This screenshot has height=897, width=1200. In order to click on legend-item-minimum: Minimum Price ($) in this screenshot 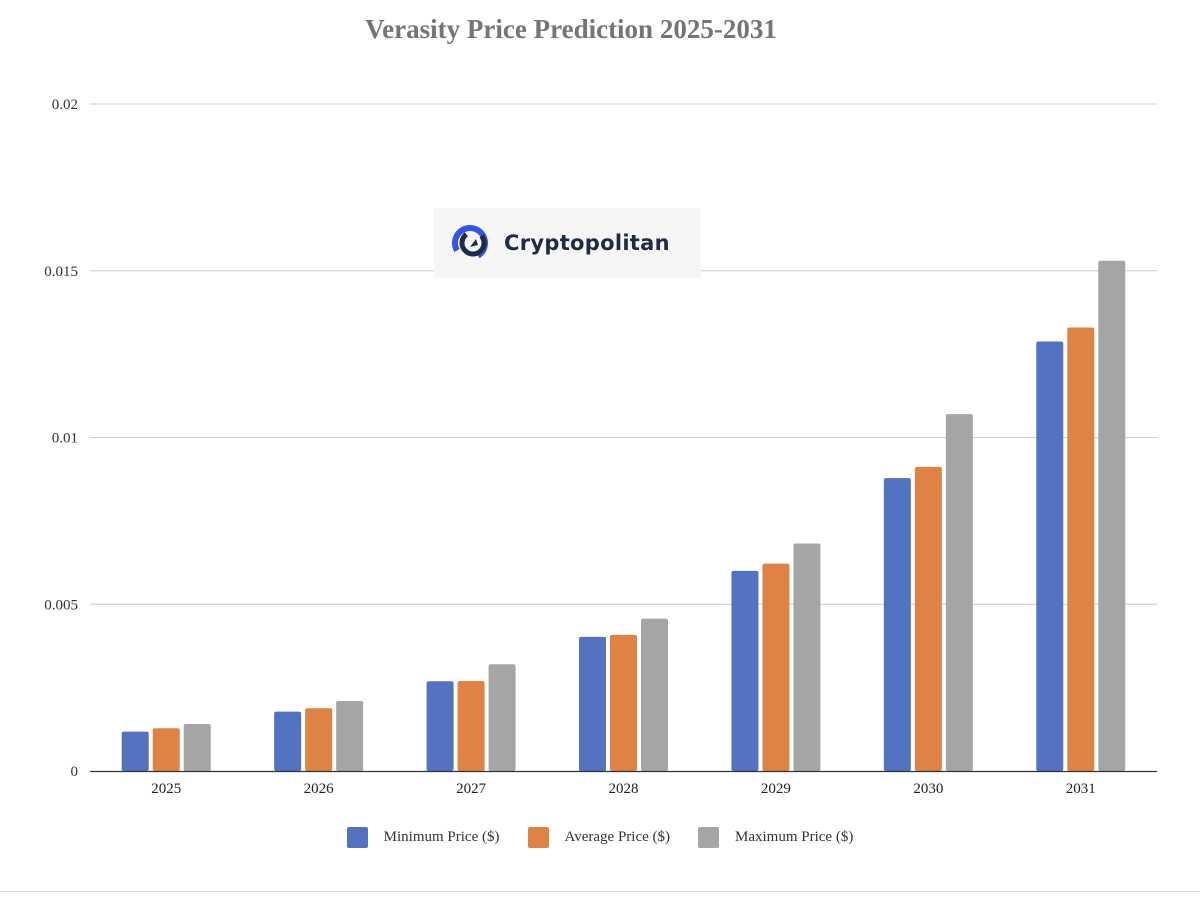, I will do `click(423, 837)`.